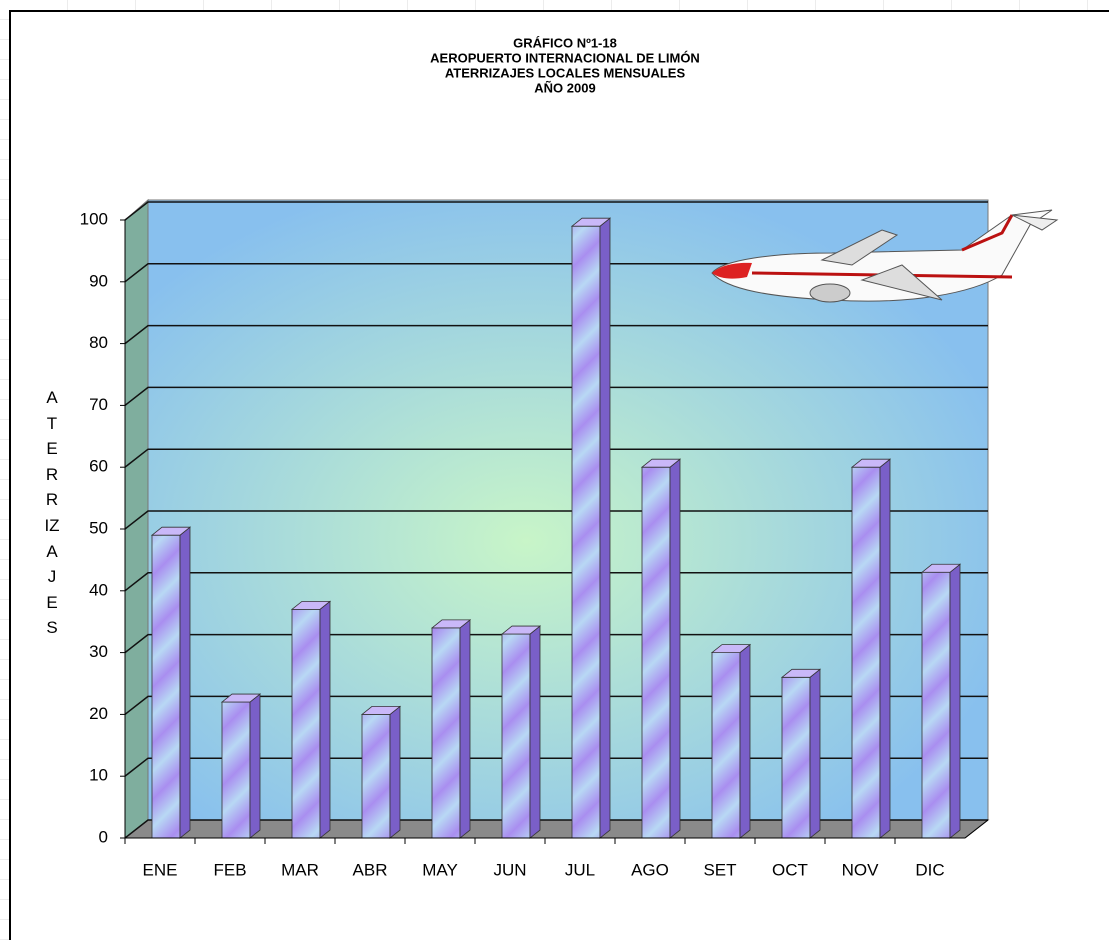 The height and width of the screenshot is (940, 1109). What do you see at coordinates (52, 513) in the screenshot?
I see `y-axis-title: ATERRIZAJES` at bounding box center [52, 513].